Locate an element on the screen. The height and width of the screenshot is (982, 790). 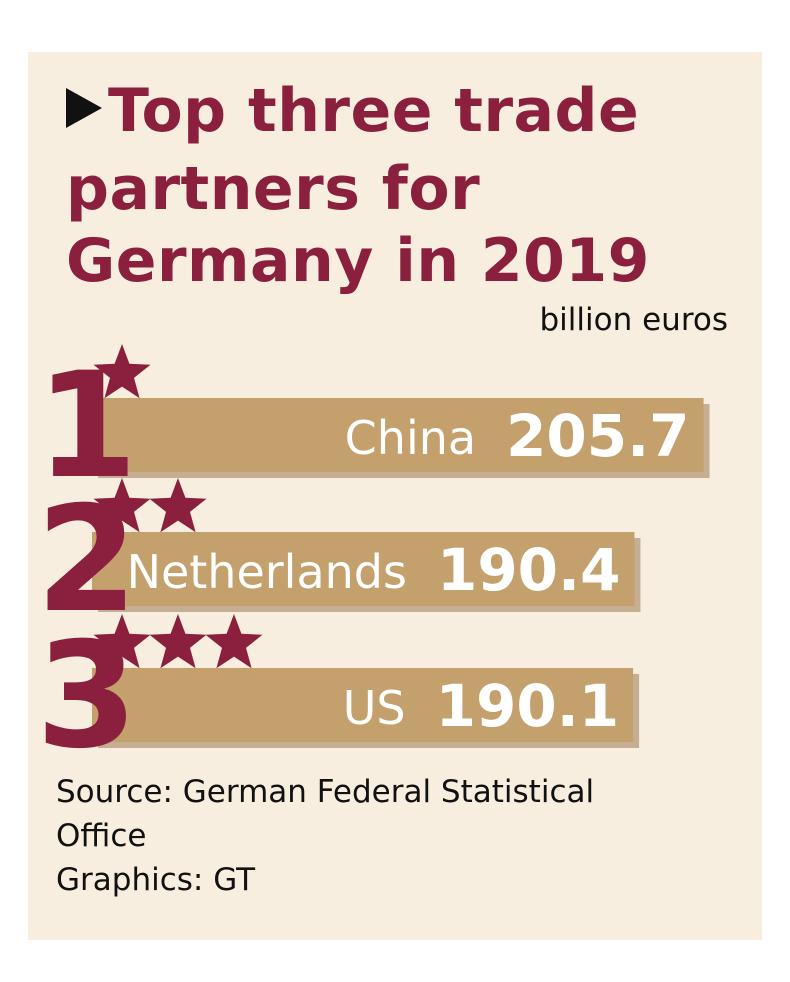
source-line-1: Source: German Federal Statistical is located at coordinates (325, 792).